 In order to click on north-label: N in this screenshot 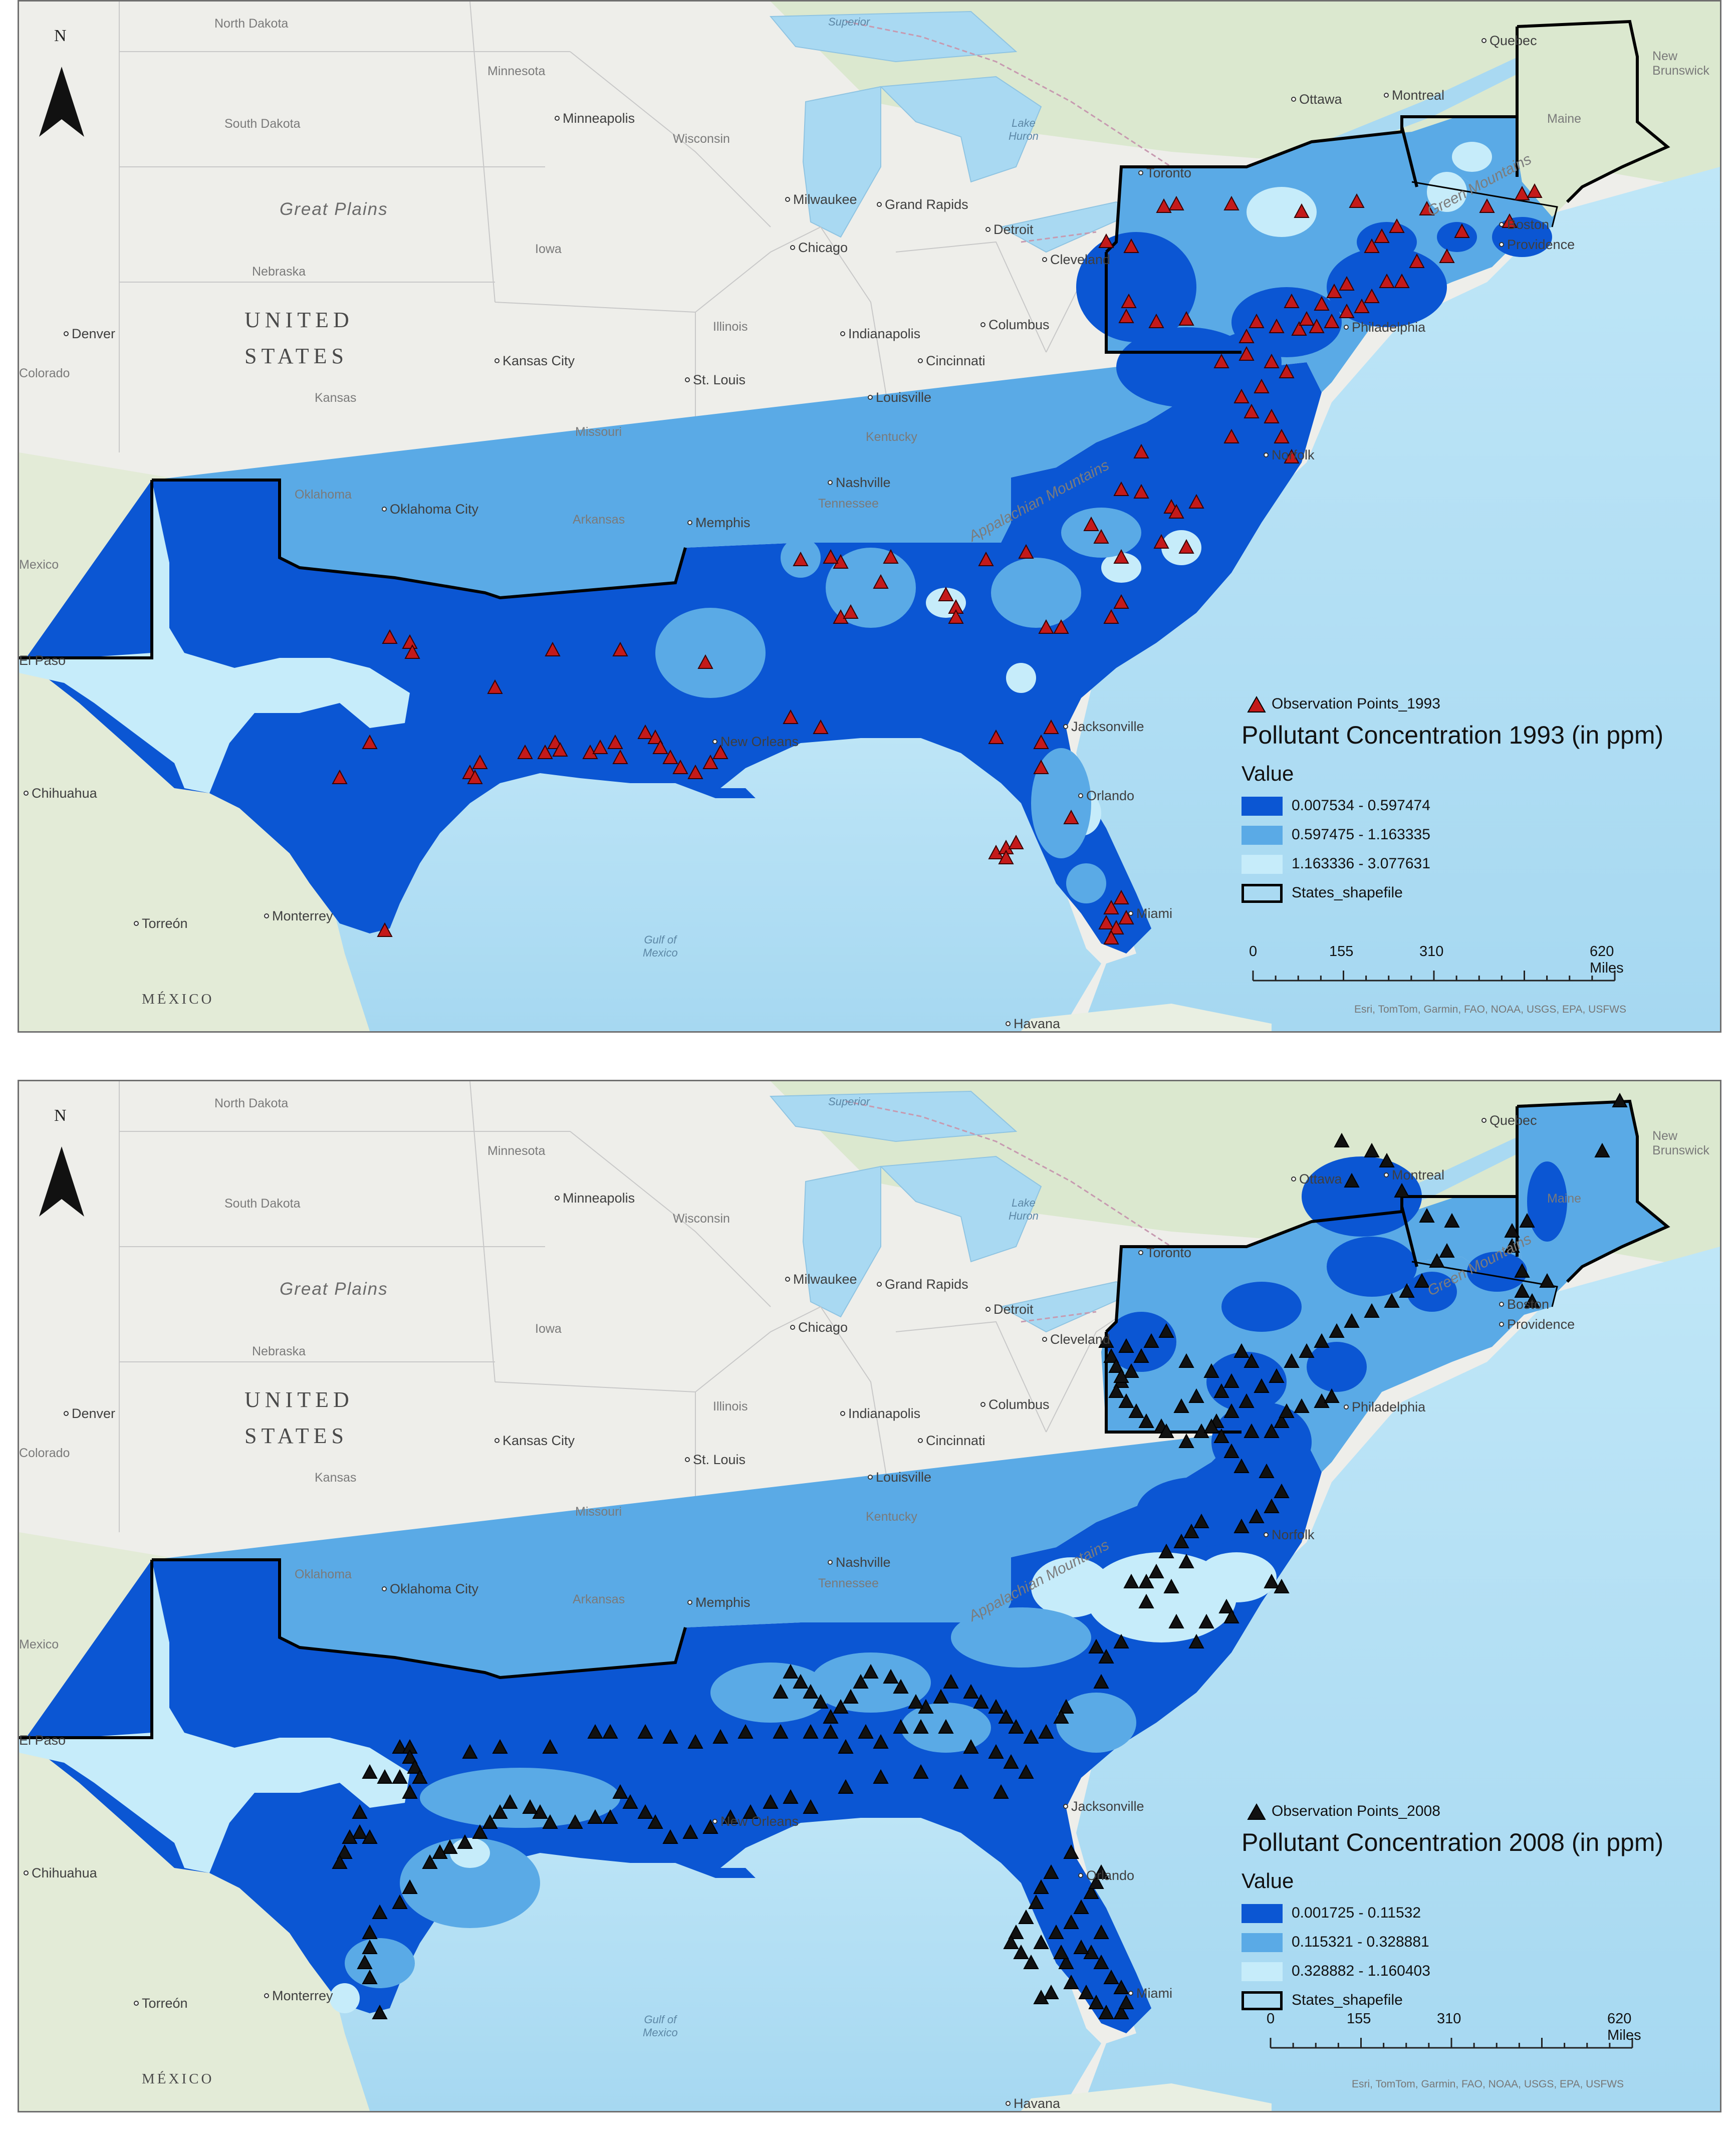, I will do `click(60, 1115)`.